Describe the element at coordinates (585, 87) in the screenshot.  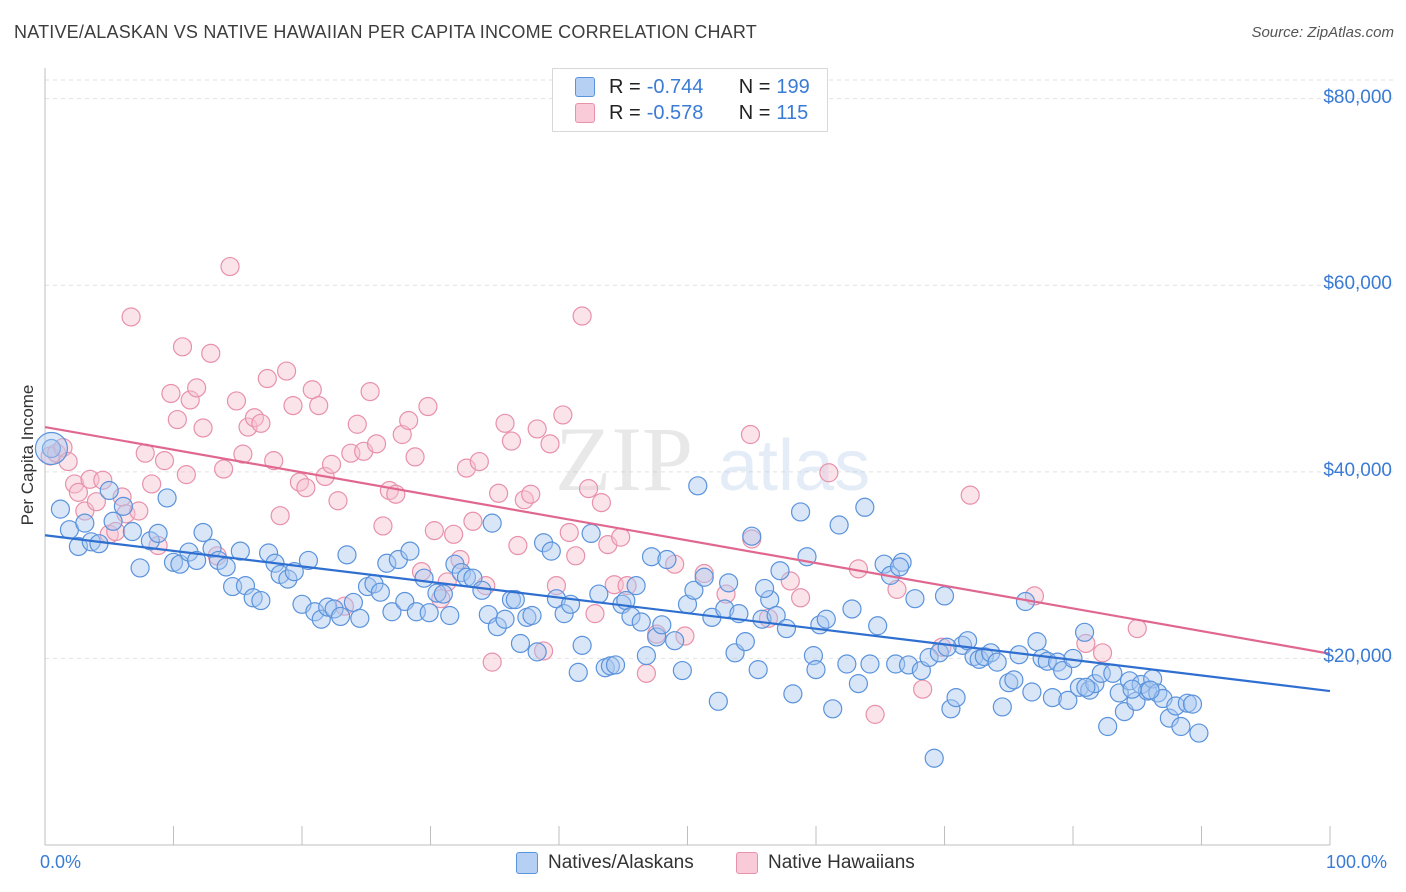
I see `legend-swatch-blue` at that location.